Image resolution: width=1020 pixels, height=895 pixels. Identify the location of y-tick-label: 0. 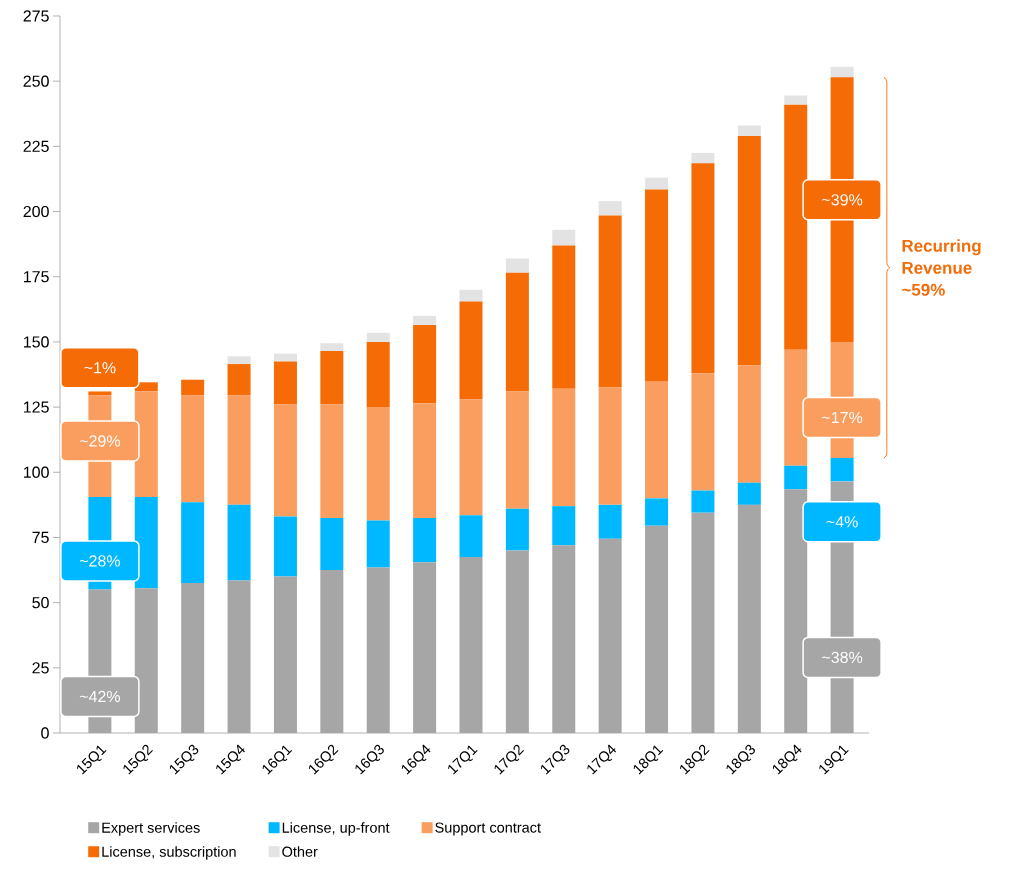
(45, 733).